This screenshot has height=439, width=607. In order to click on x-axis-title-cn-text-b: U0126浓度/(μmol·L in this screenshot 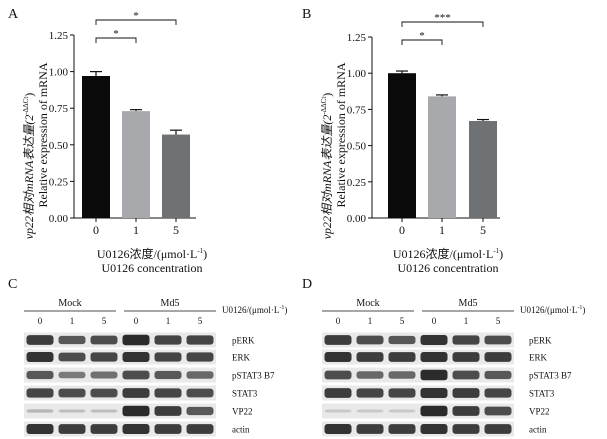, I will do `click(443, 253)`.